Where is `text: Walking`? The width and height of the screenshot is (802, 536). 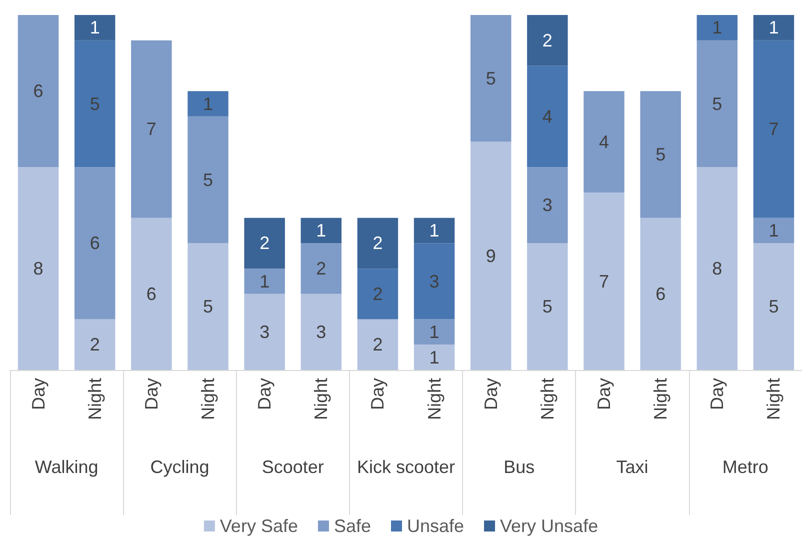
text: Walking is located at coordinates (66, 467).